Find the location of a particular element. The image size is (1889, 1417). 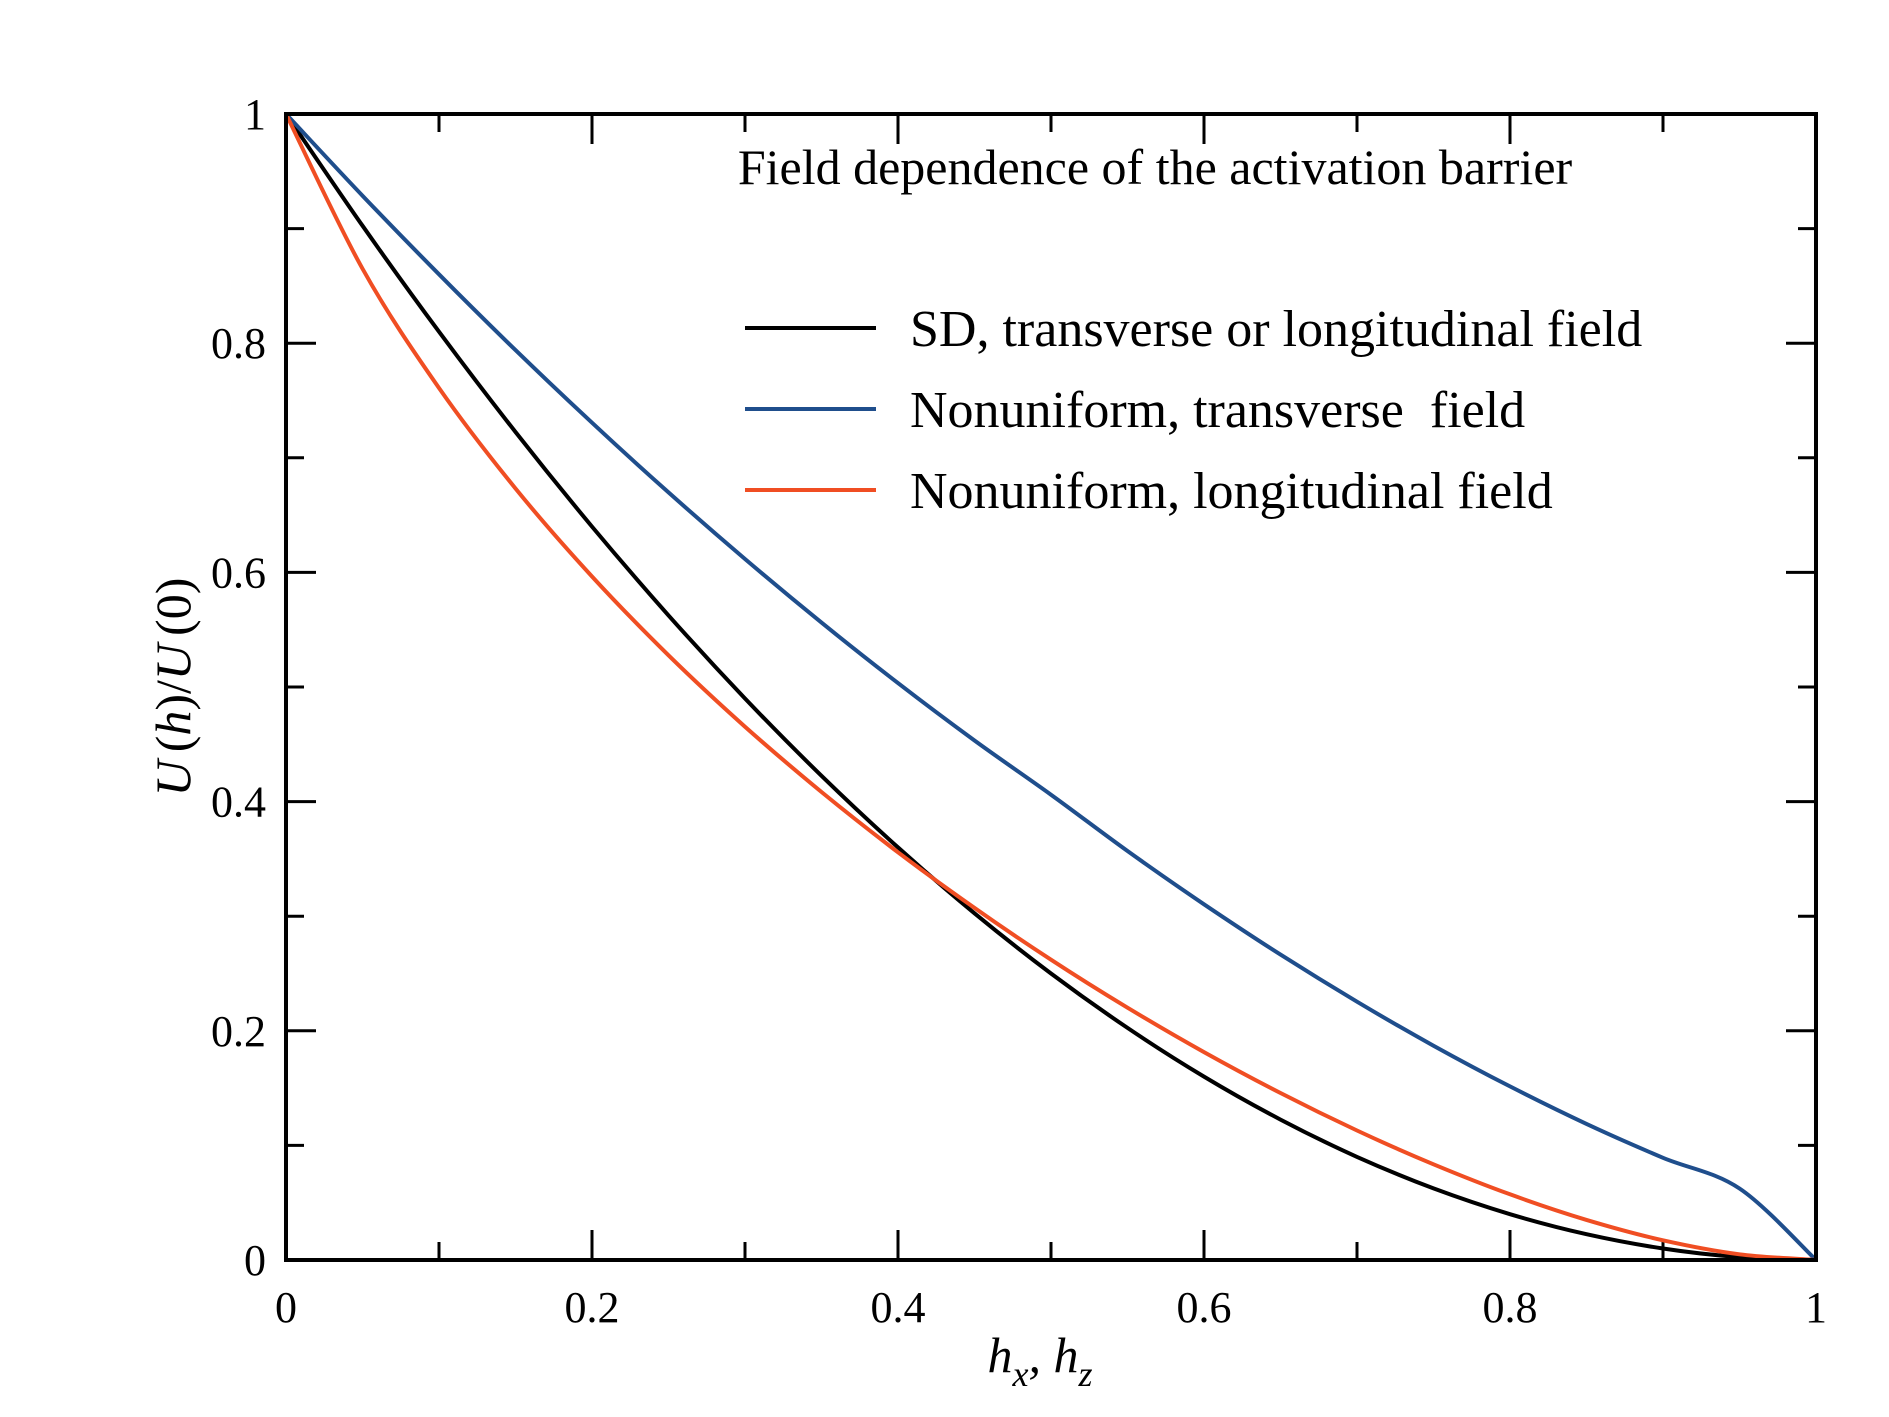

x-tick-label: 1 is located at coordinates (1816, 1307).